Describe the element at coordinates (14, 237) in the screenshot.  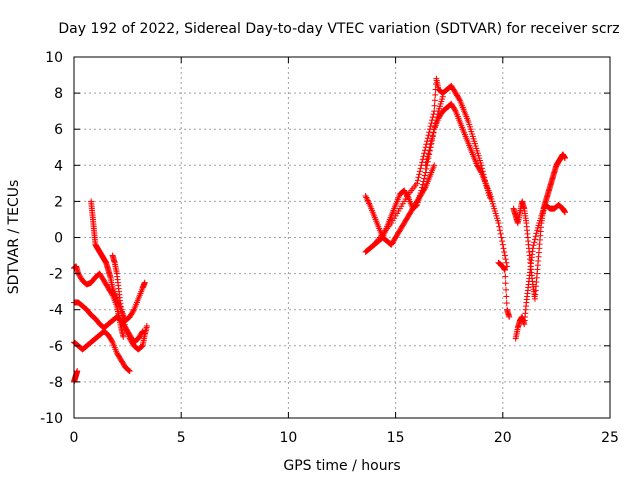
I see `y-axis-label: SDTVAR / TECUs` at that location.